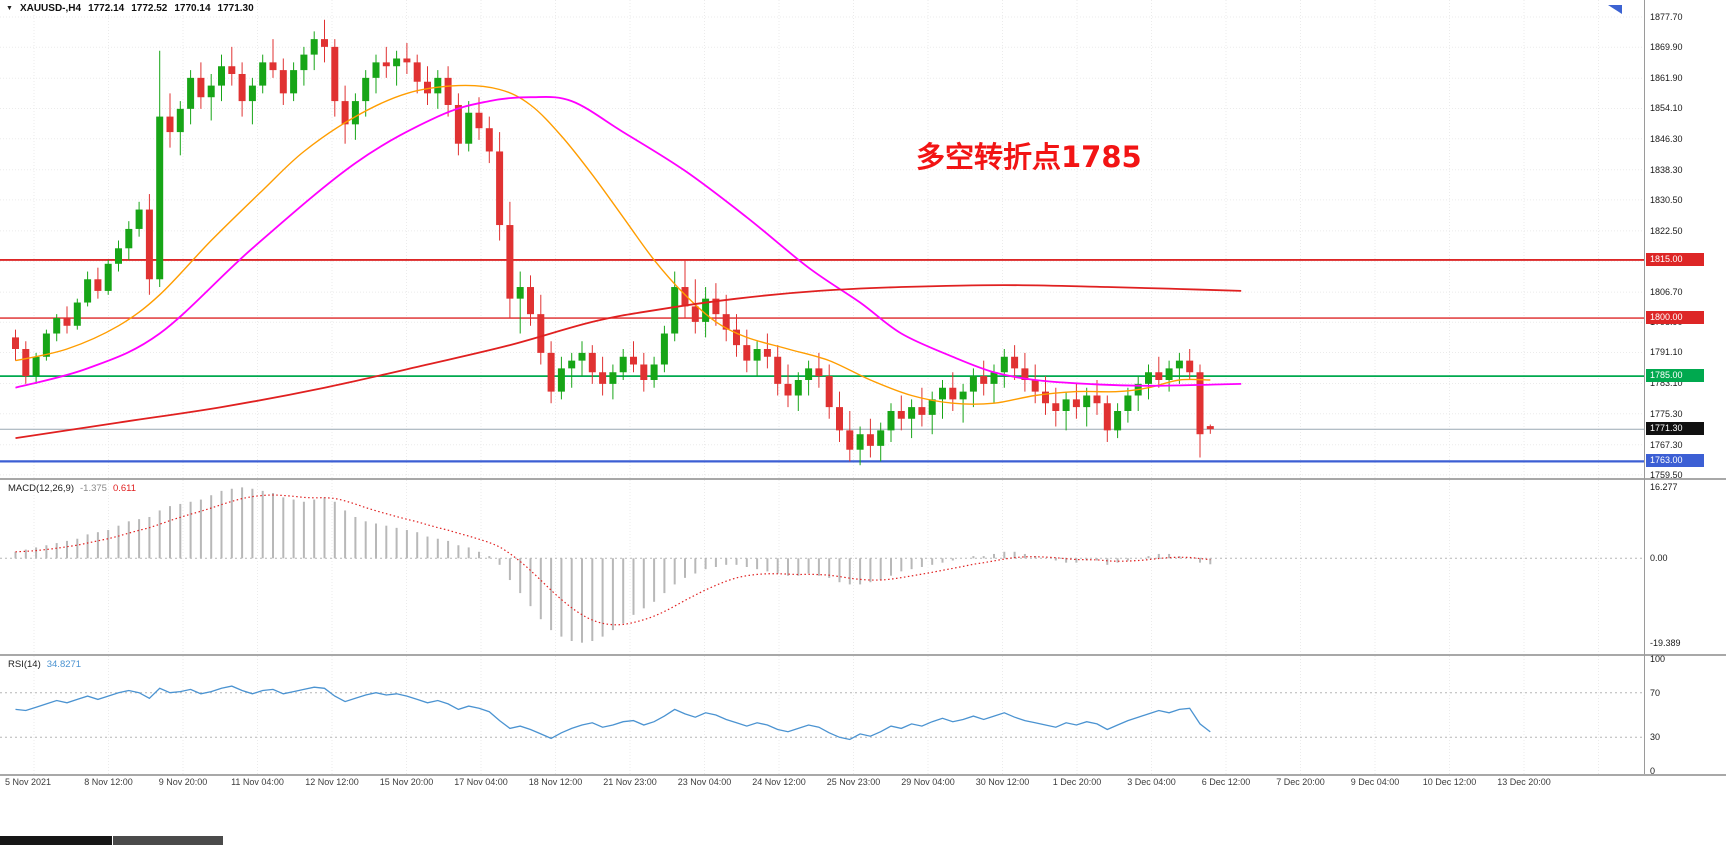 This screenshot has height=845, width=1726. Describe the element at coordinates (1077, 782) in the screenshot. I see `time-axis-label: 1 Dec 20:00` at that location.